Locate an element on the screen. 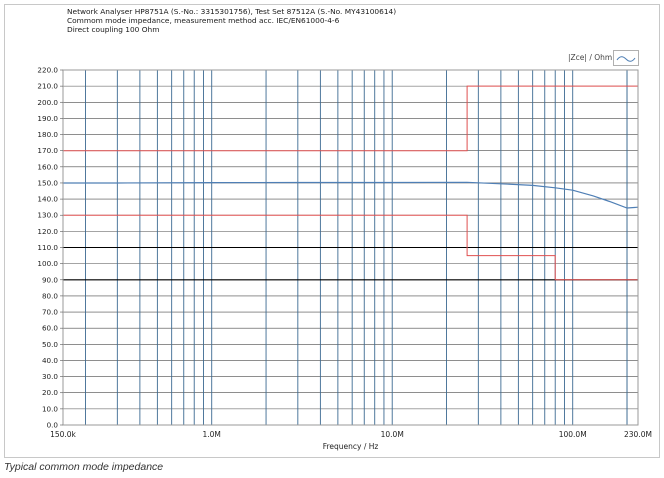  series-lines is located at coordinates (351, 195).